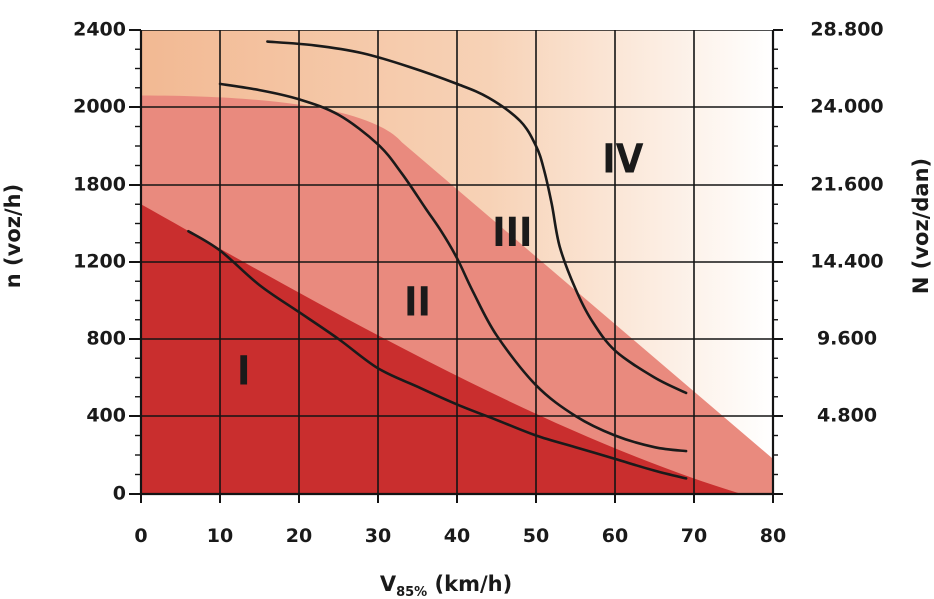 Image resolution: width=934 pixels, height=599 pixels. Describe the element at coordinates (299, 536) in the screenshot. I see `x-tick-label-2: 20` at that location.